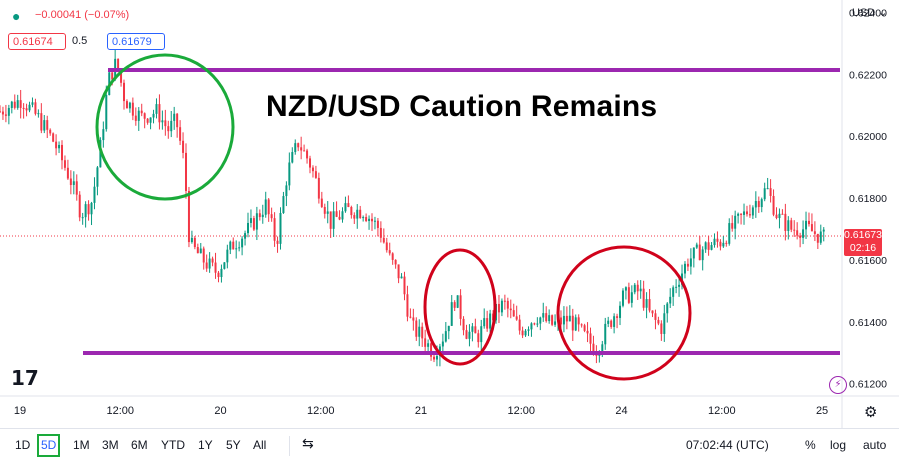 This screenshot has width=899, height=463. What do you see at coordinates (460, 307) in the screenshot?
I see `red-circle-annotation-left` at bounding box center [460, 307].